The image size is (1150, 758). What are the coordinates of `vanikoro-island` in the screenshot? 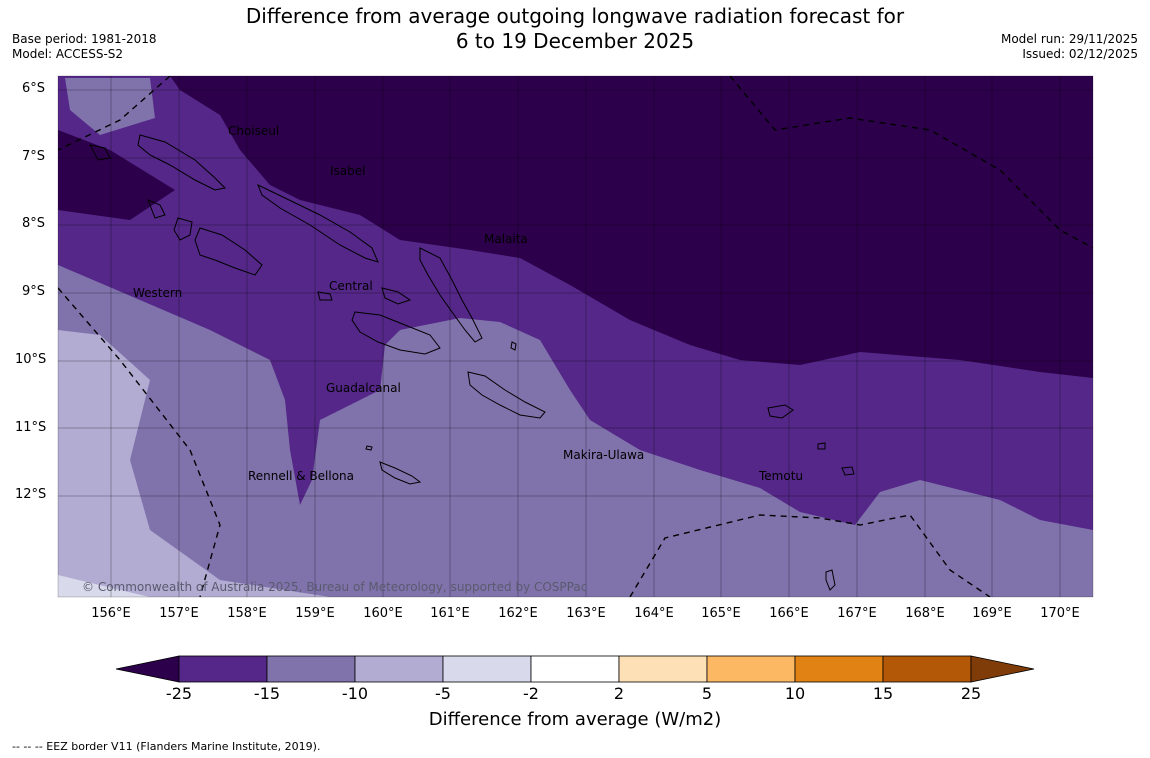 It's located at (848, 471).